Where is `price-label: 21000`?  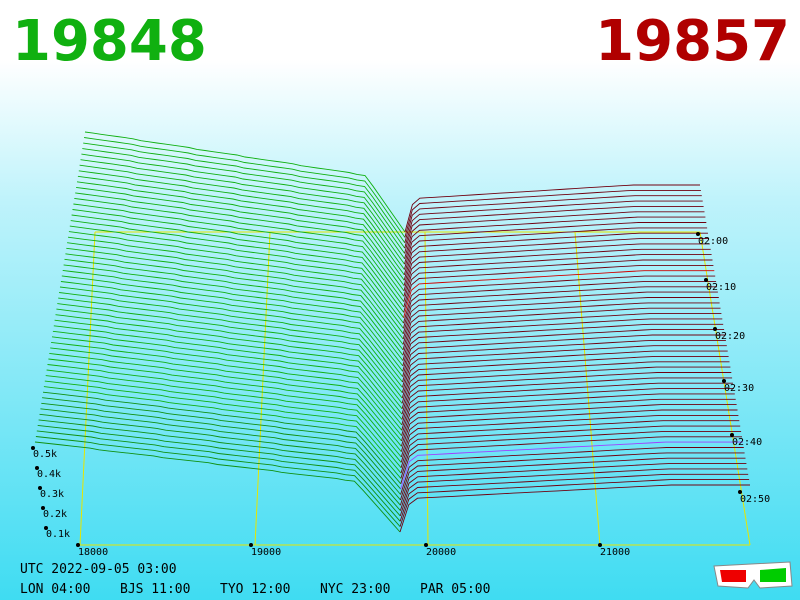
price-label: 21000 is located at coordinates (615, 552).